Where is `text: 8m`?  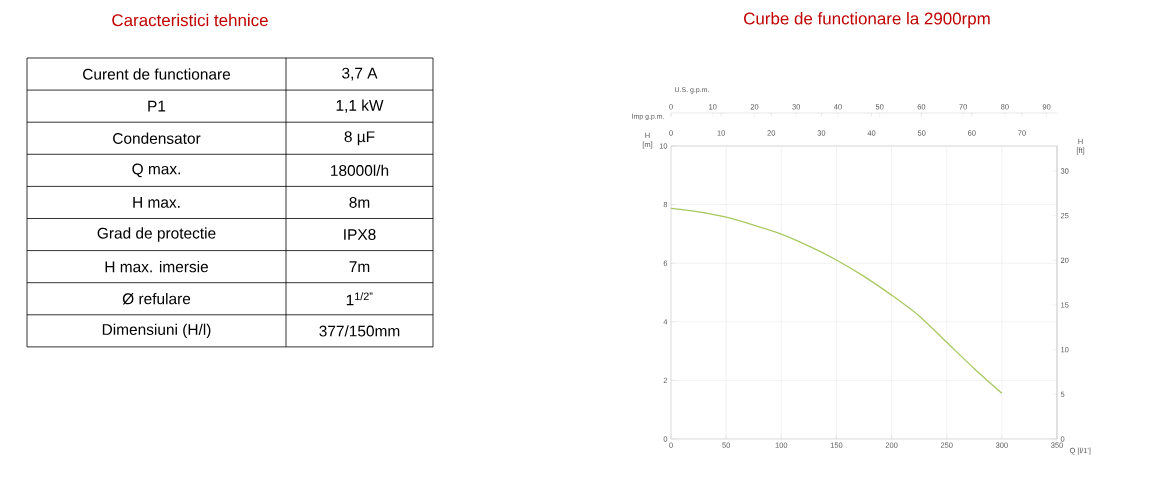 text: 8m is located at coordinates (359, 202).